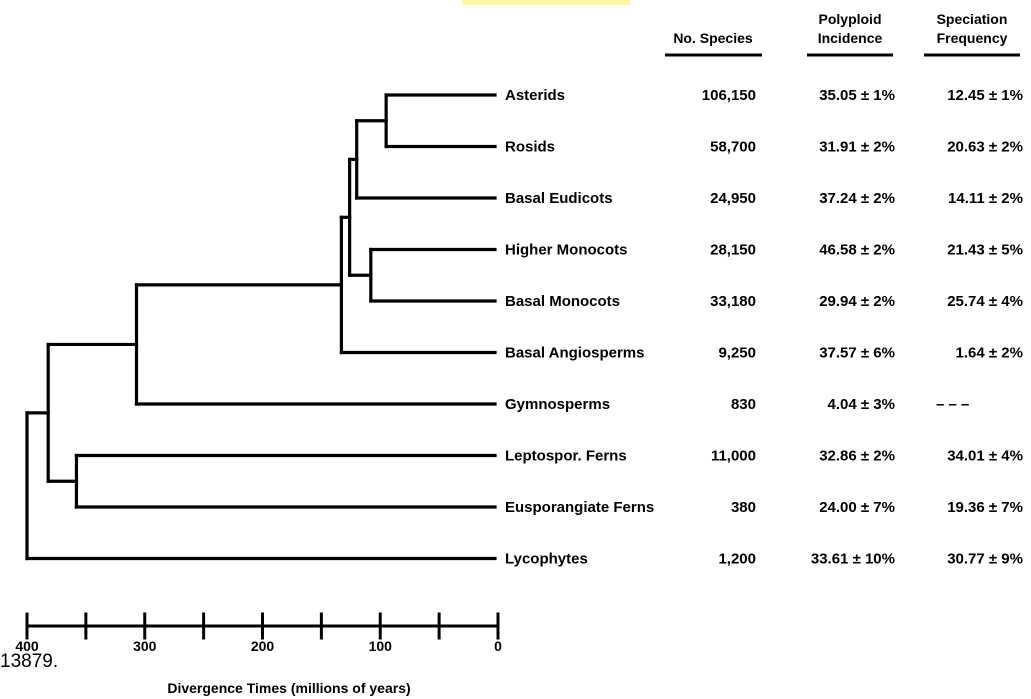  Describe the element at coordinates (258, 633) in the screenshot. I see `time-axis: 400 300 200 100 0` at that location.